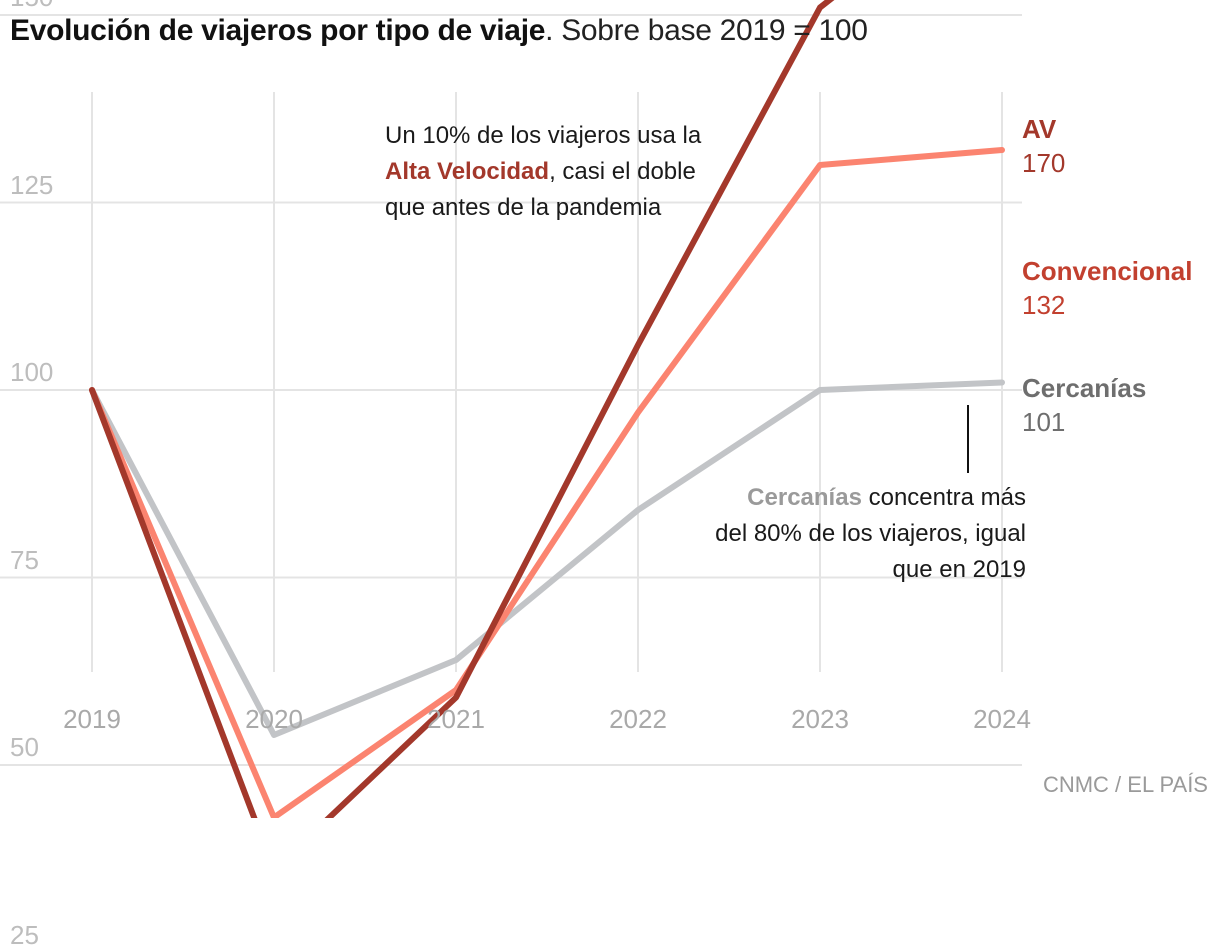 Image resolution: width=1220 pixels, height=951 pixels. What do you see at coordinates (706, 30) in the screenshot?
I see `chart-subtitle: . Sobre base 2019 = 100` at bounding box center [706, 30].